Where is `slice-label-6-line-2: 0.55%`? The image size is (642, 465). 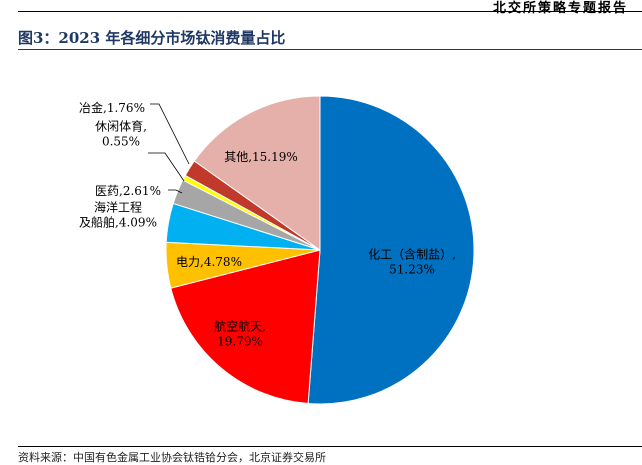 slice-label-6-line-2: 0.55% is located at coordinates (121, 142).